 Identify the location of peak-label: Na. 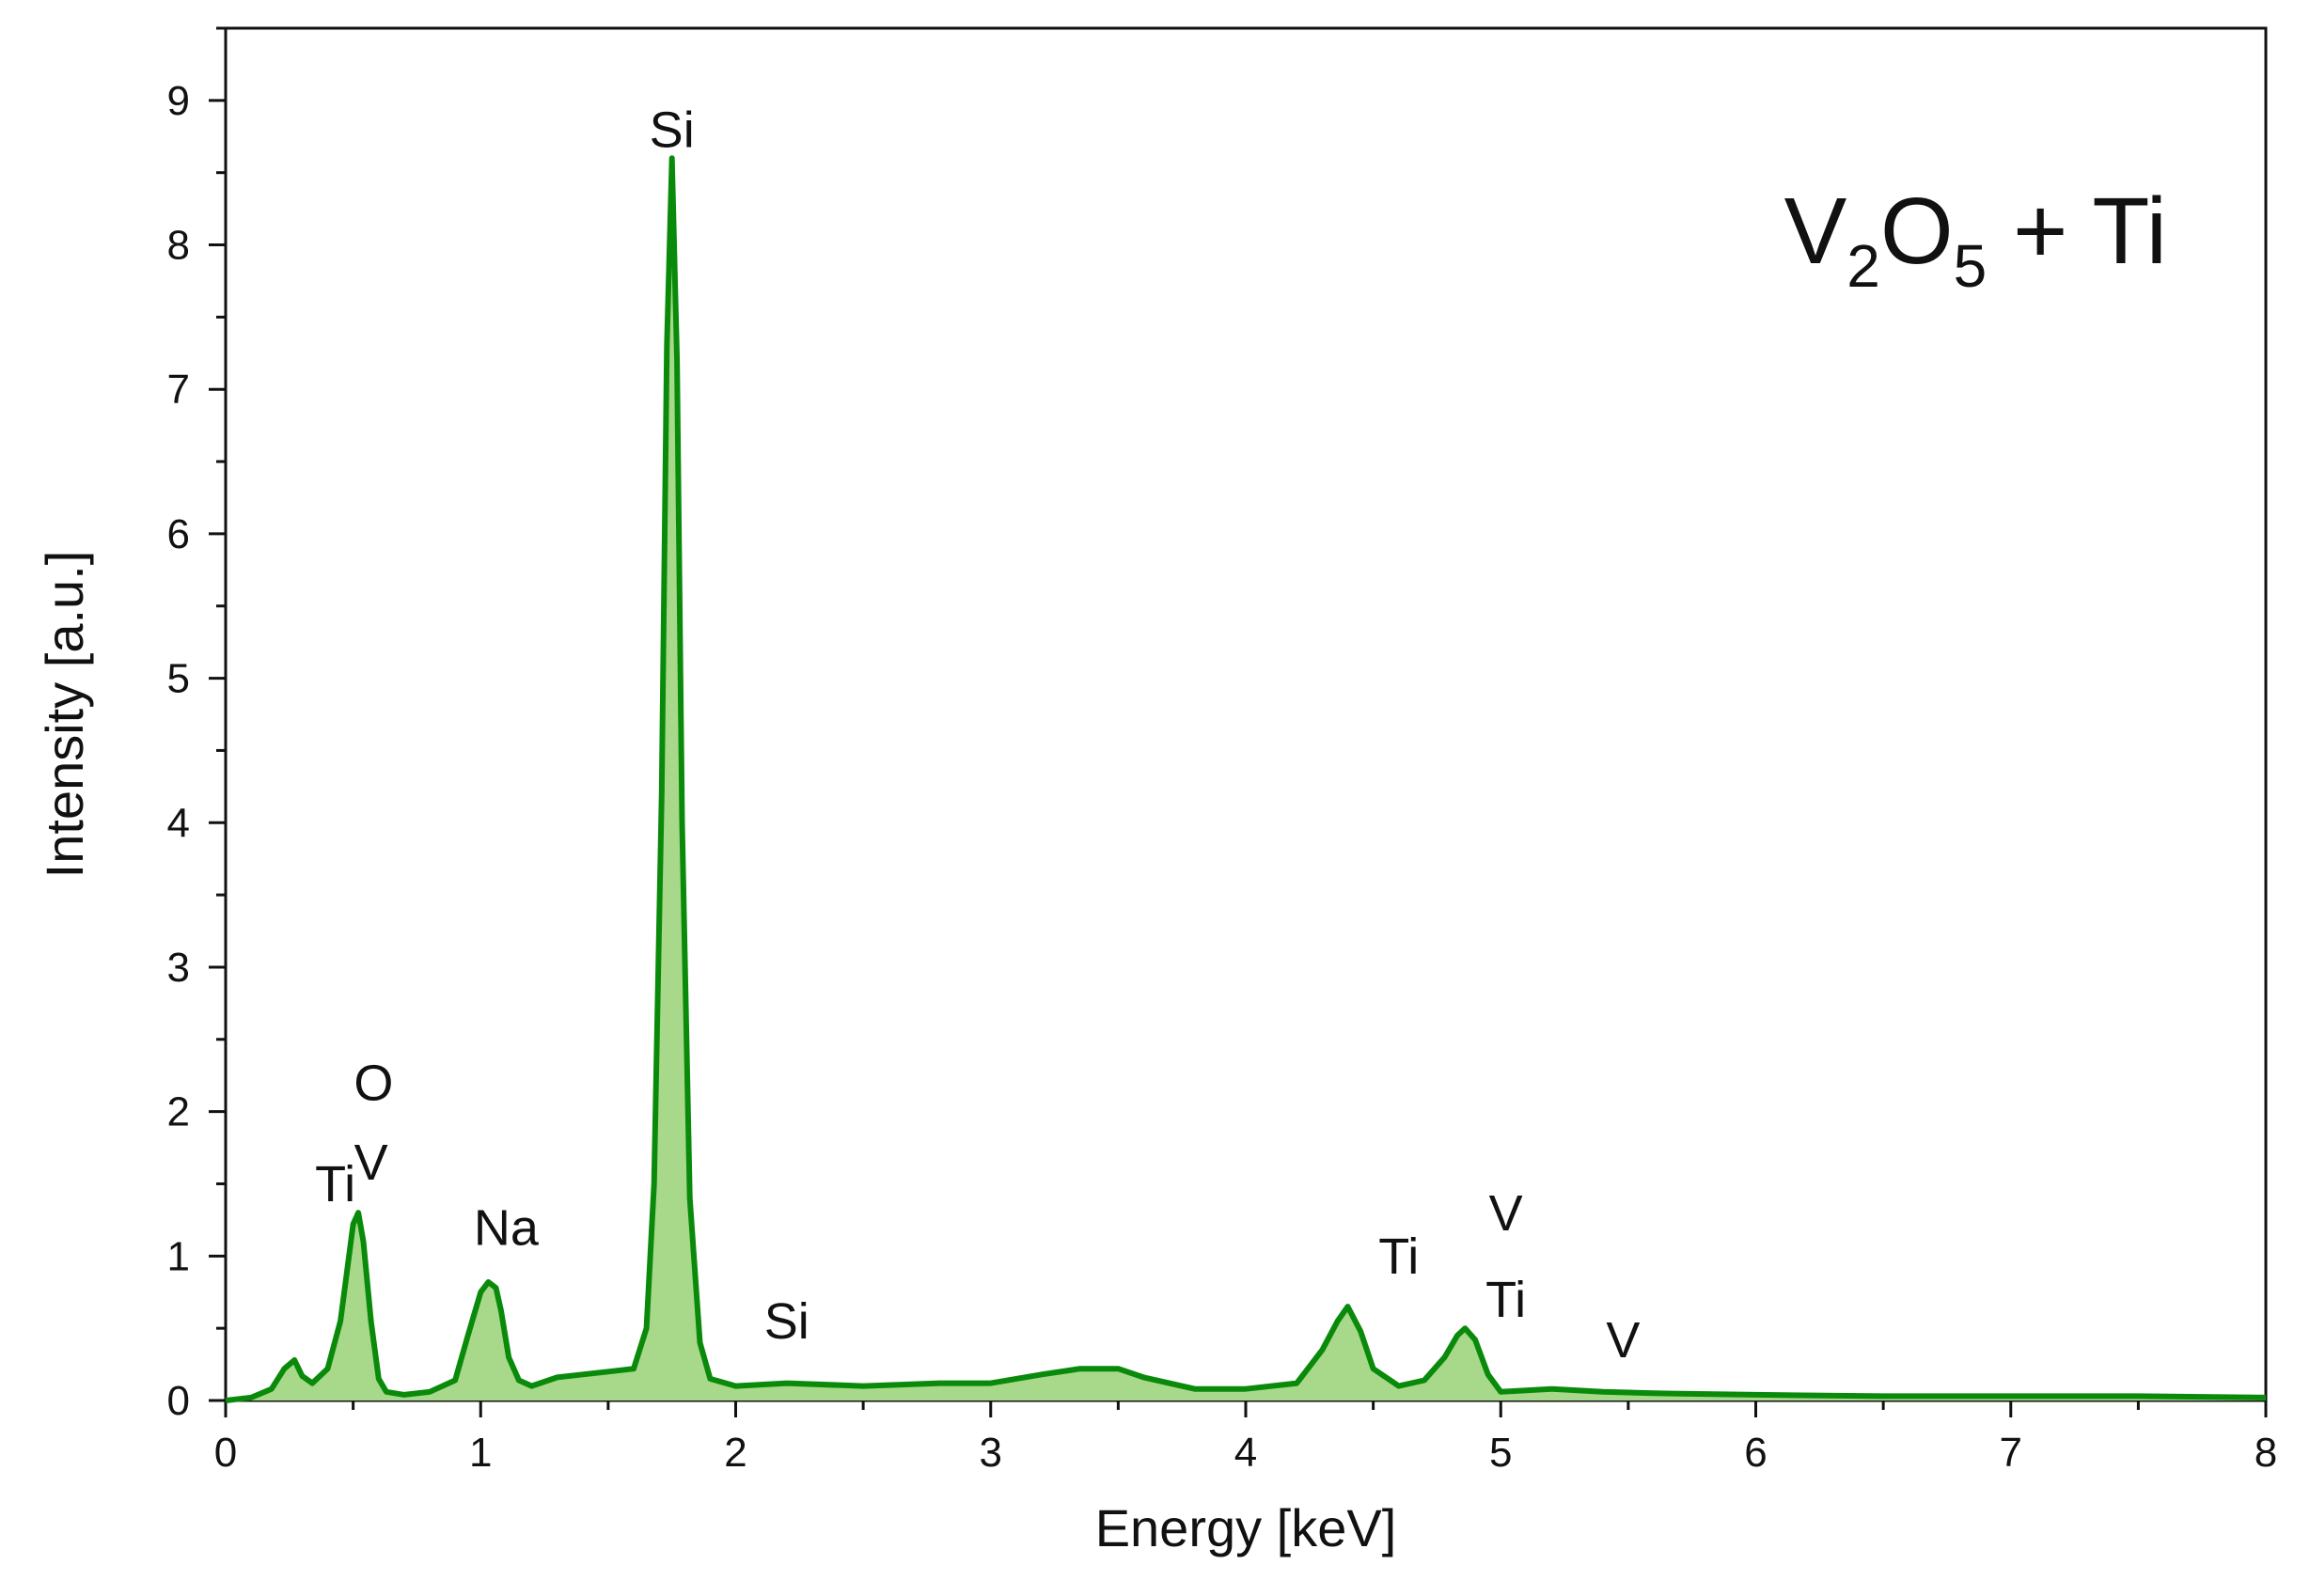
(507, 1227).